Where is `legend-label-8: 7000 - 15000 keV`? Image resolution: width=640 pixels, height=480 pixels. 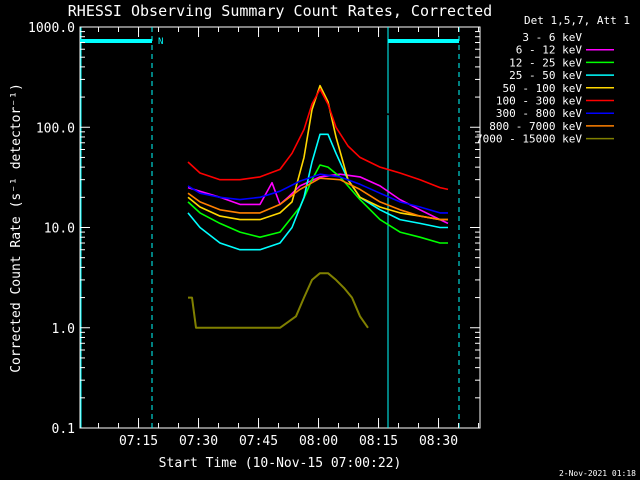
legend-label-8: 7000 - 15000 keV is located at coordinates (529, 139).